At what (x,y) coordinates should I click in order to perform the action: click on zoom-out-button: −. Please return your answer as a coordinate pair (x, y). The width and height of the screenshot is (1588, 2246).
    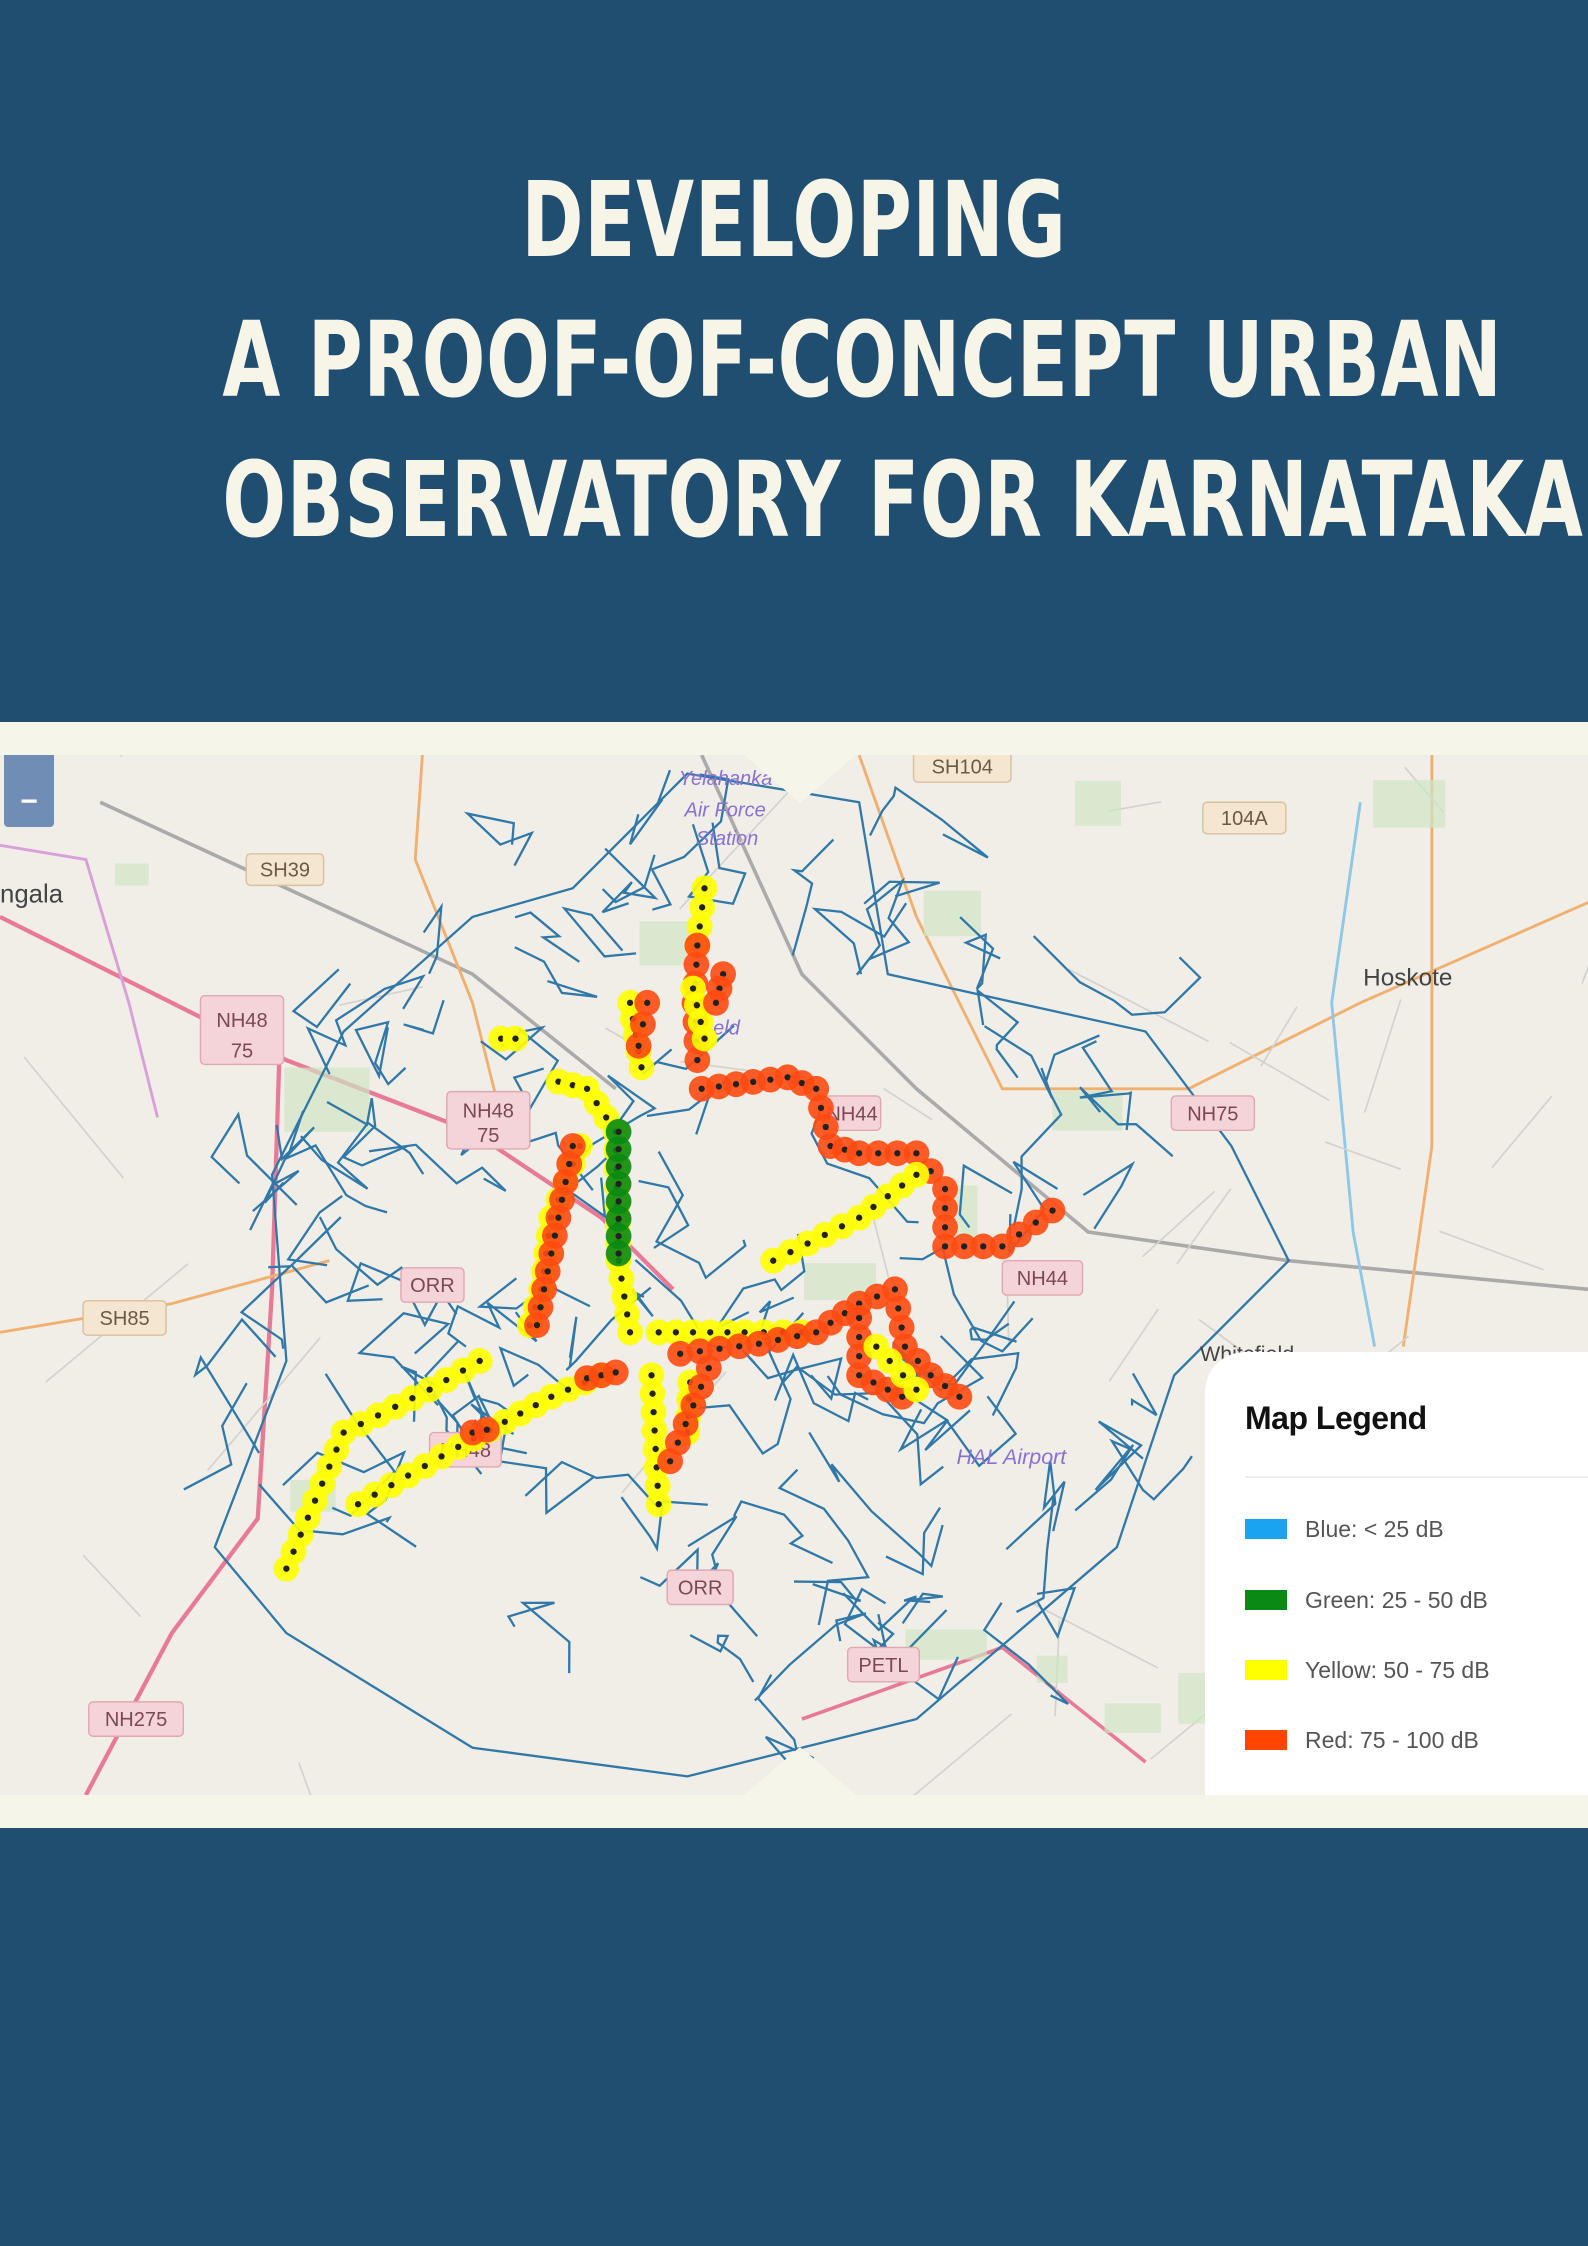
    Looking at the image, I should click on (29, 791).